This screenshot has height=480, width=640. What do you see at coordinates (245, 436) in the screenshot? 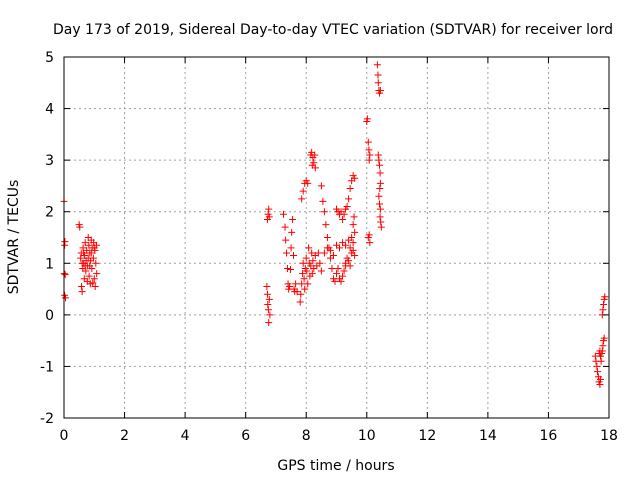
I see `x-tick-label: 6` at bounding box center [245, 436].